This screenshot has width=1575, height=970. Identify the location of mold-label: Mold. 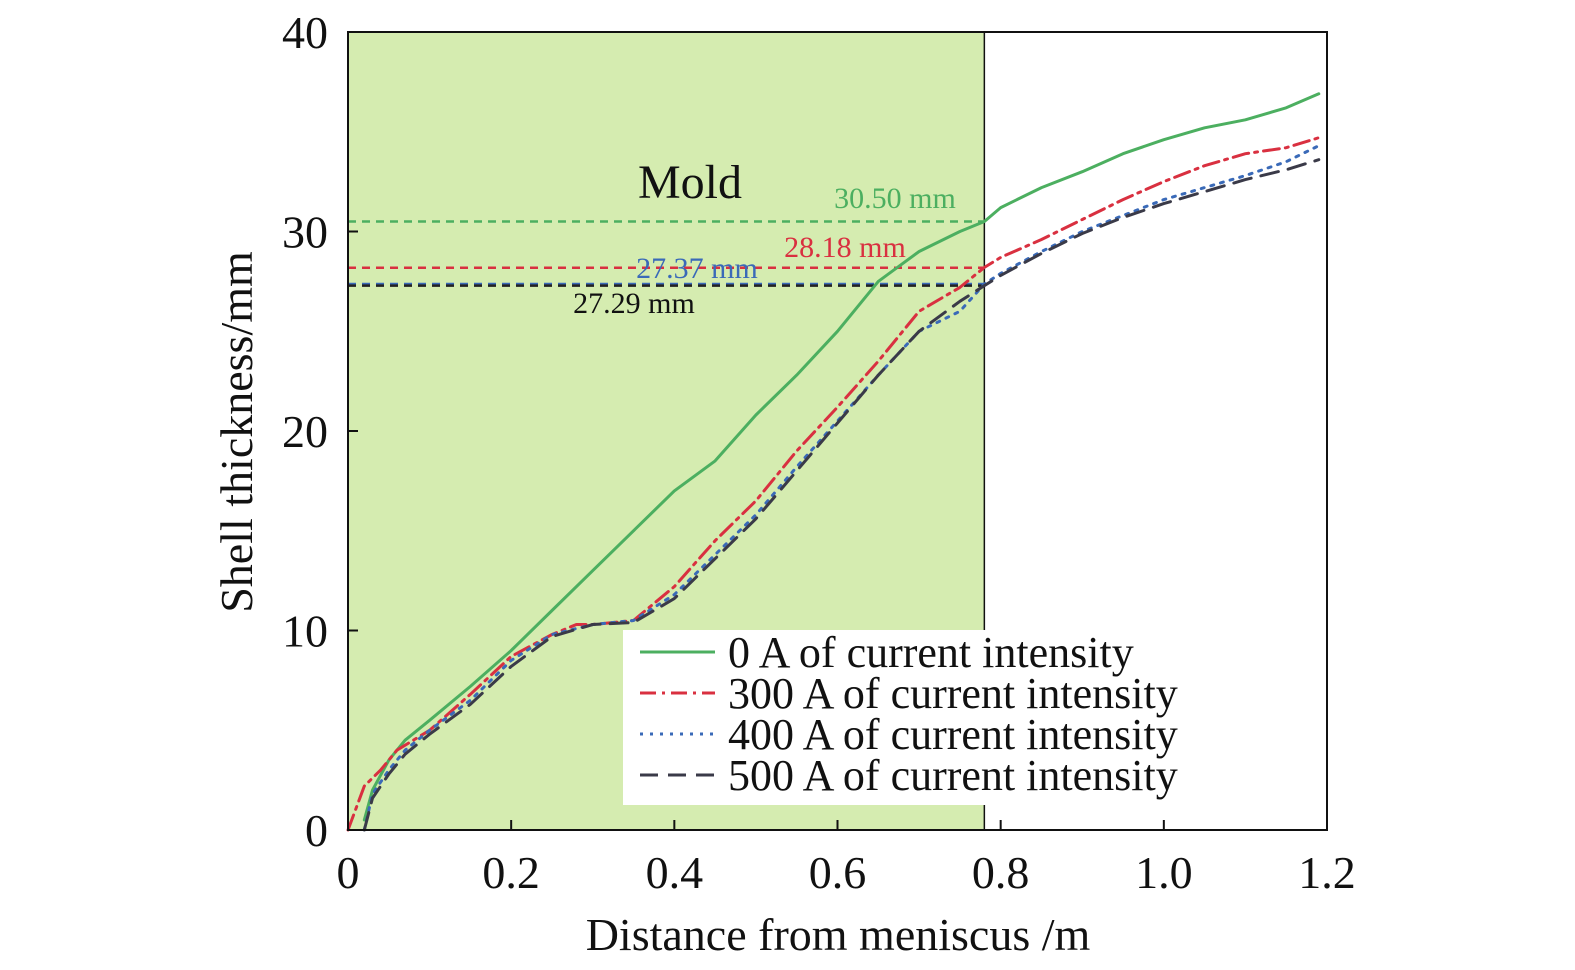
(690, 182).